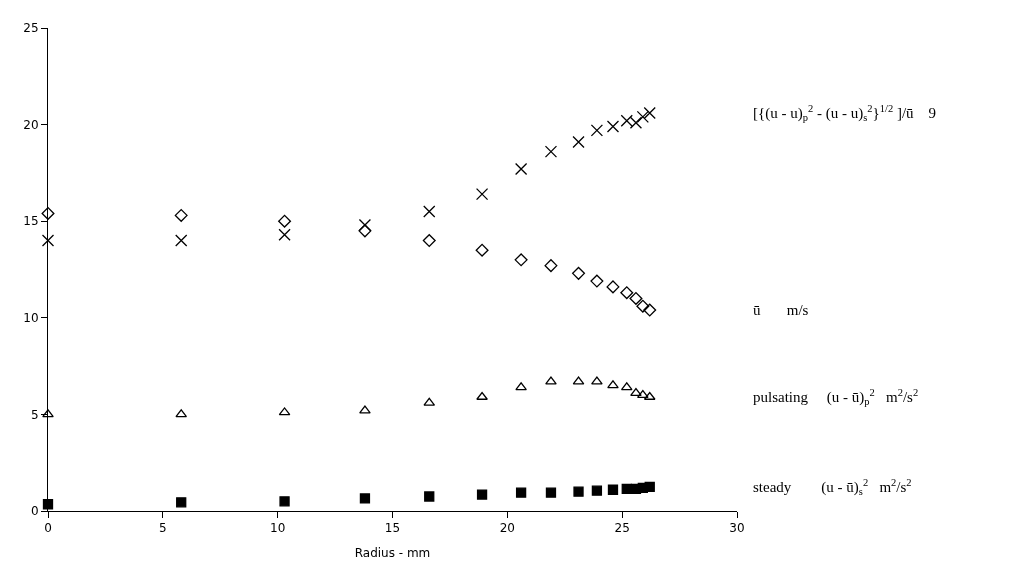  I want to click on text: ū m/s, so click(781, 310).